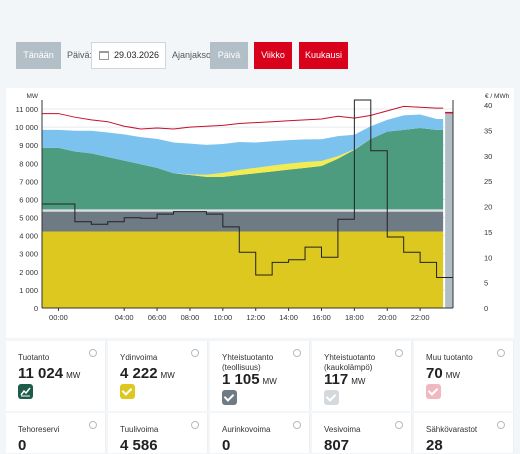 This screenshot has width=520, height=454. I want to click on reserve-column, so click(449, 210).